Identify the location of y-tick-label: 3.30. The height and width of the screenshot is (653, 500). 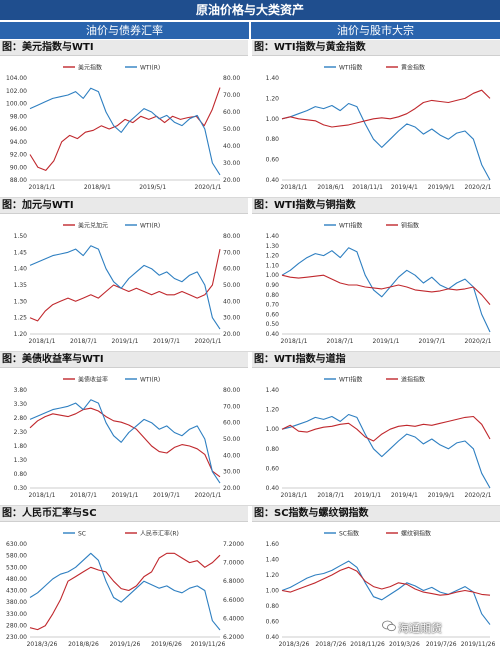
(21, 404).